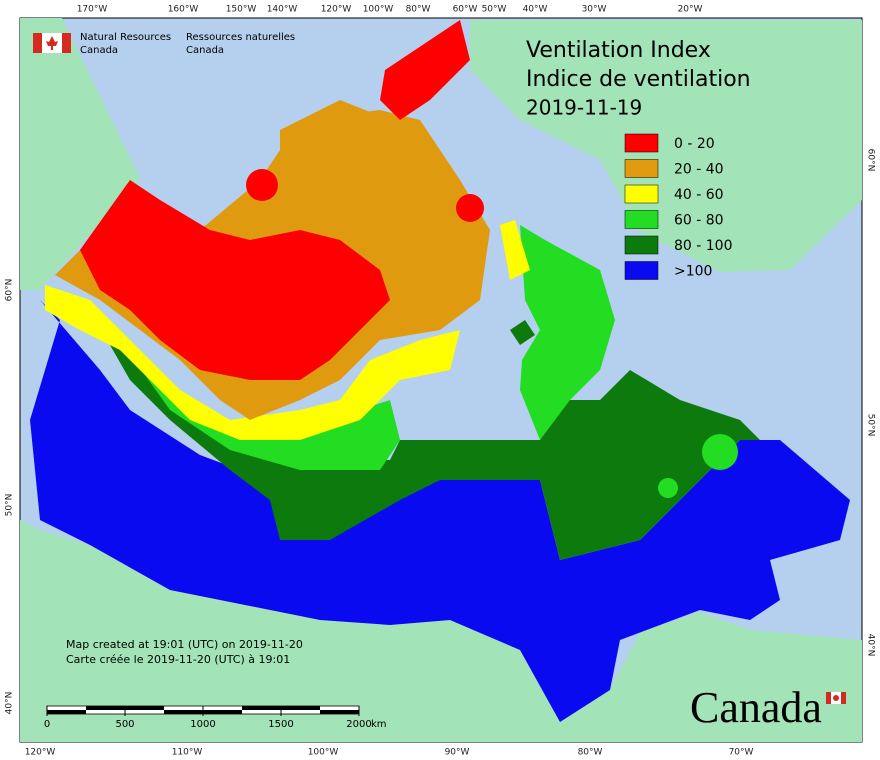 This screenshot has height=760, width=880. What do you see at coordinates (358, 724) in the screenshot?
I see `scale-label: 2000` at bounding box center [358, 724].